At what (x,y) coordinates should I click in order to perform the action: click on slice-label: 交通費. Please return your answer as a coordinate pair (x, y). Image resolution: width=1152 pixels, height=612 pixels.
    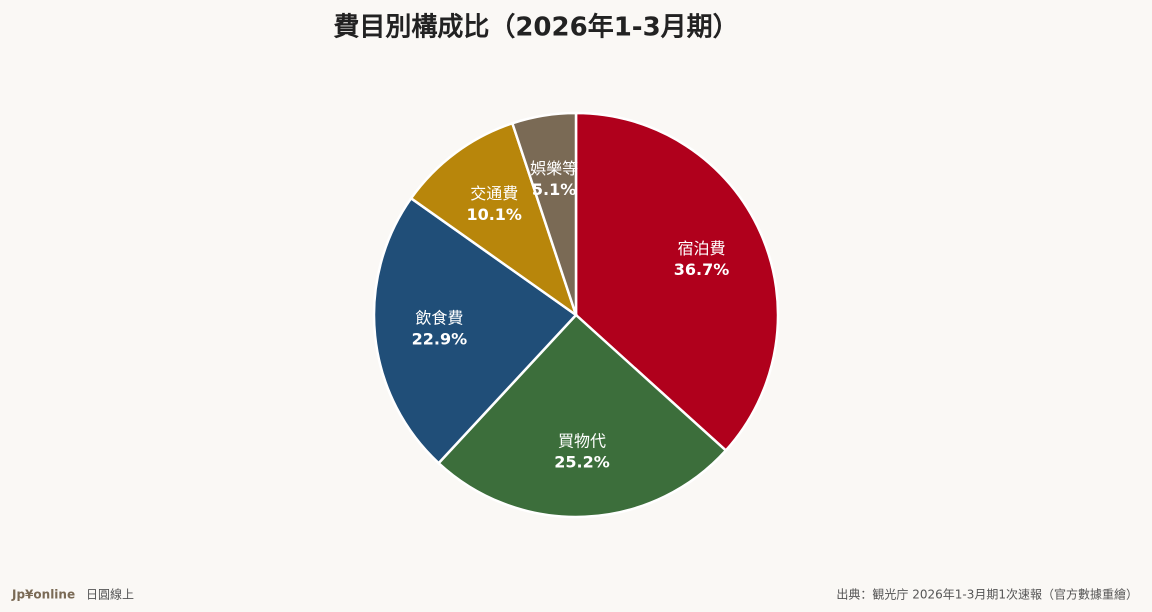
    Looking at the image, I should click on (494, 193).